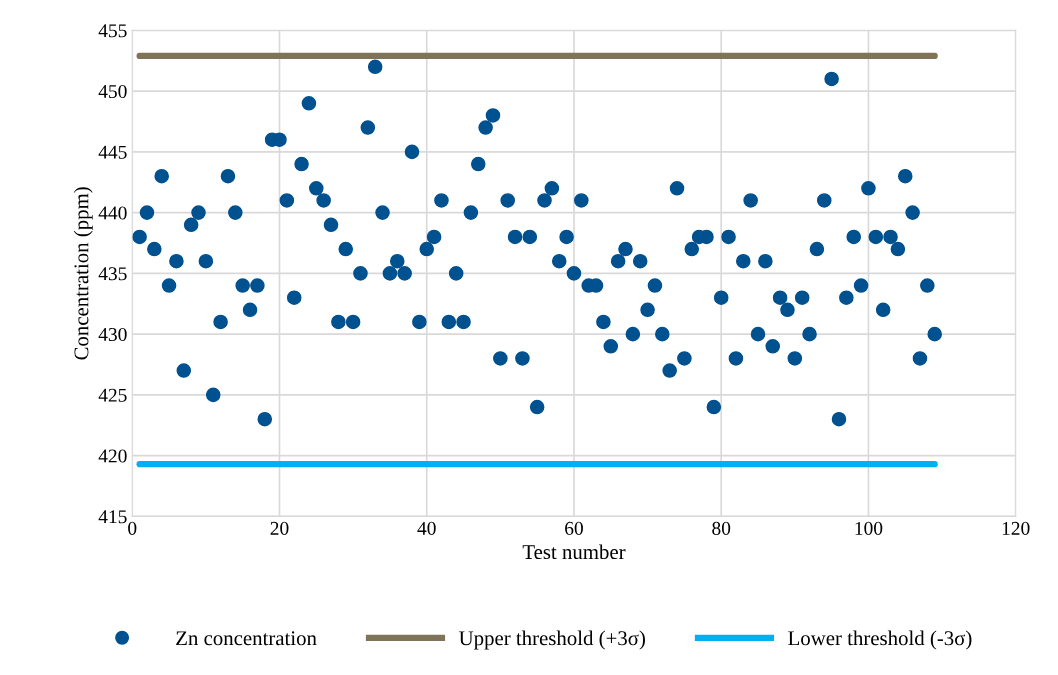 This screenshot has height=675, width=1058. I want to click on y-axis-title: Concentration (ppm), so click(83, 273).